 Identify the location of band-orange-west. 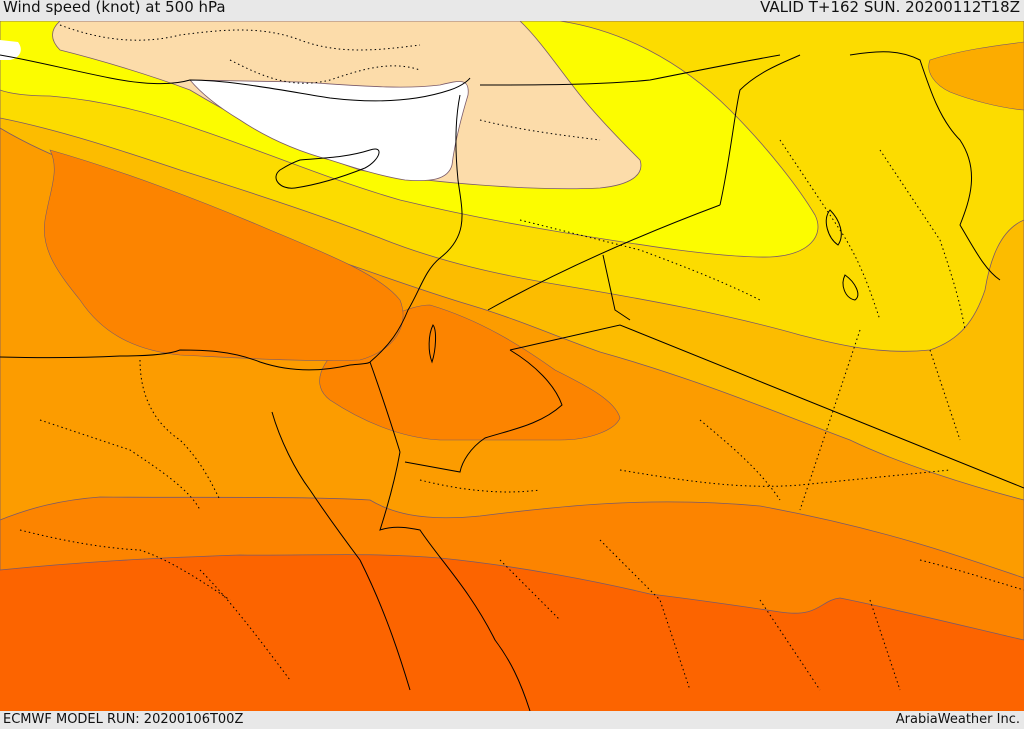
(223, 255).